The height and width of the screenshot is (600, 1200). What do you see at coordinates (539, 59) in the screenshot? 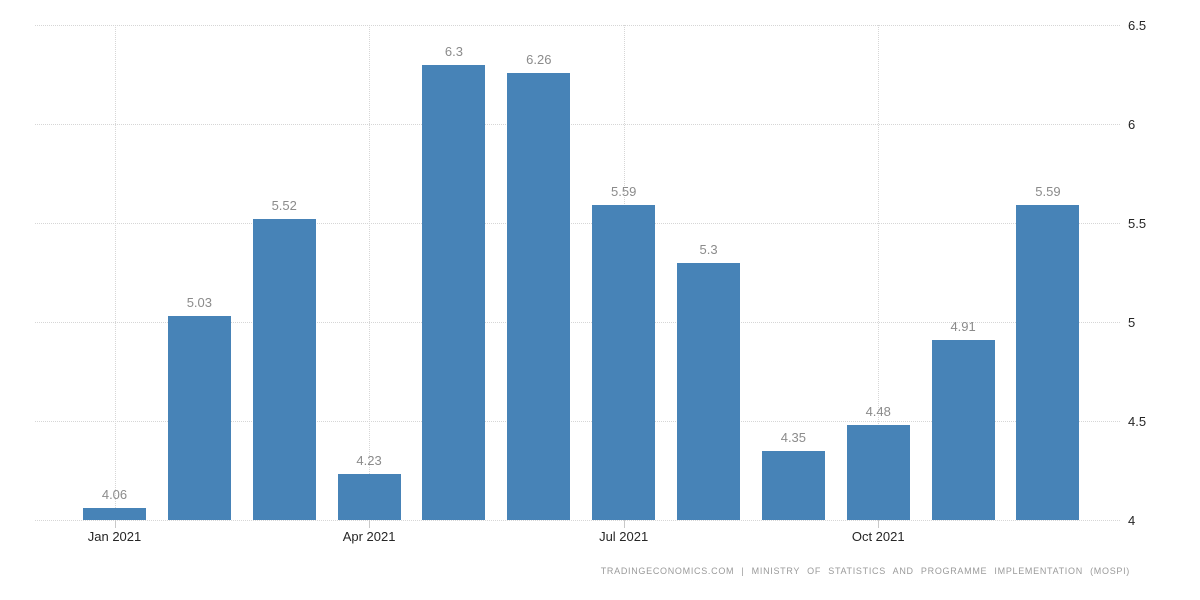
I see `bar-value-label: 6.26` at bounding box center [539, 59].